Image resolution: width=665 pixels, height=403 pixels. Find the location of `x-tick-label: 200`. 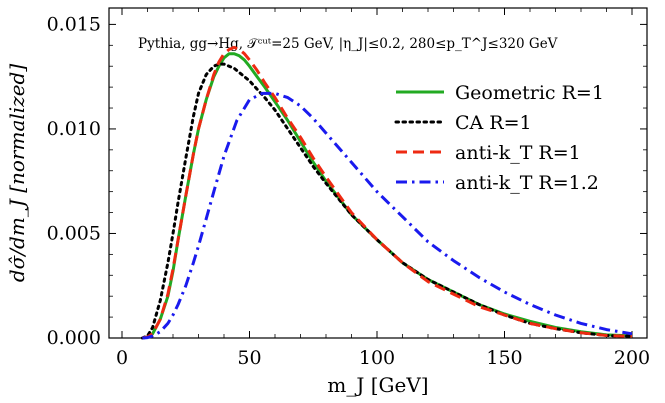

x-tick-label: 200 is located at coordinates (632, 358).